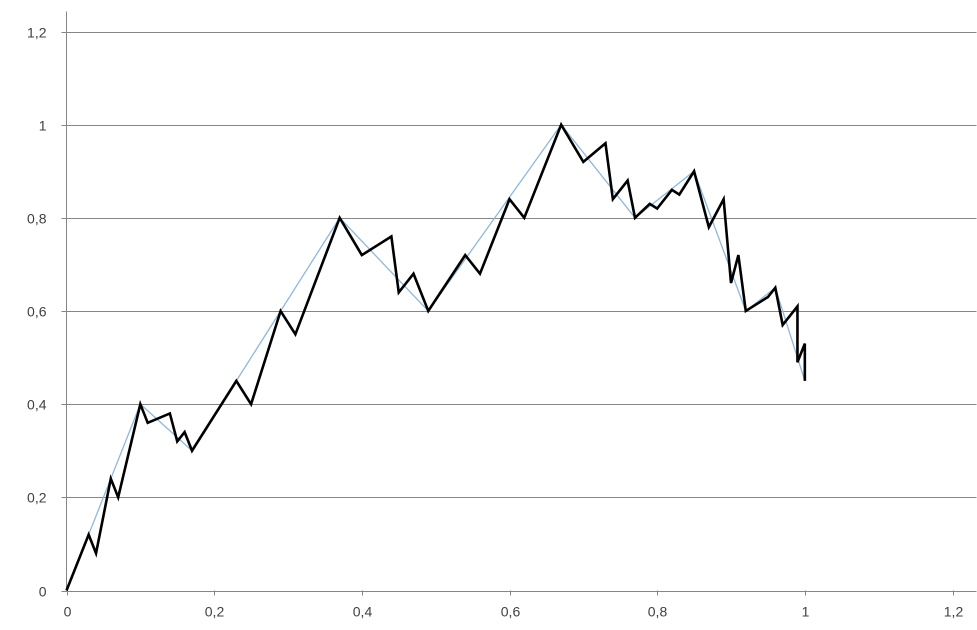 This screenshot has width=977, height=630. Describe the element at coordinates (43, 592) in the screenshot. I see `y-tick-label: 0` at that location.